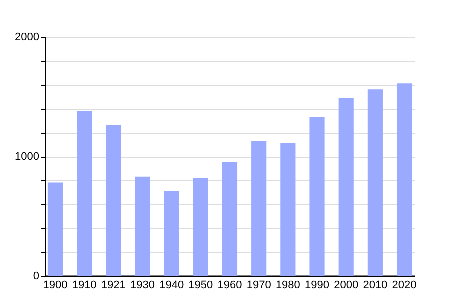 This screenshot has height=300, width=450. What do you see at coordinates (317, 286) in the screenshot?
I see `x-tick-label: 1990` at bounding box center [317, 286].